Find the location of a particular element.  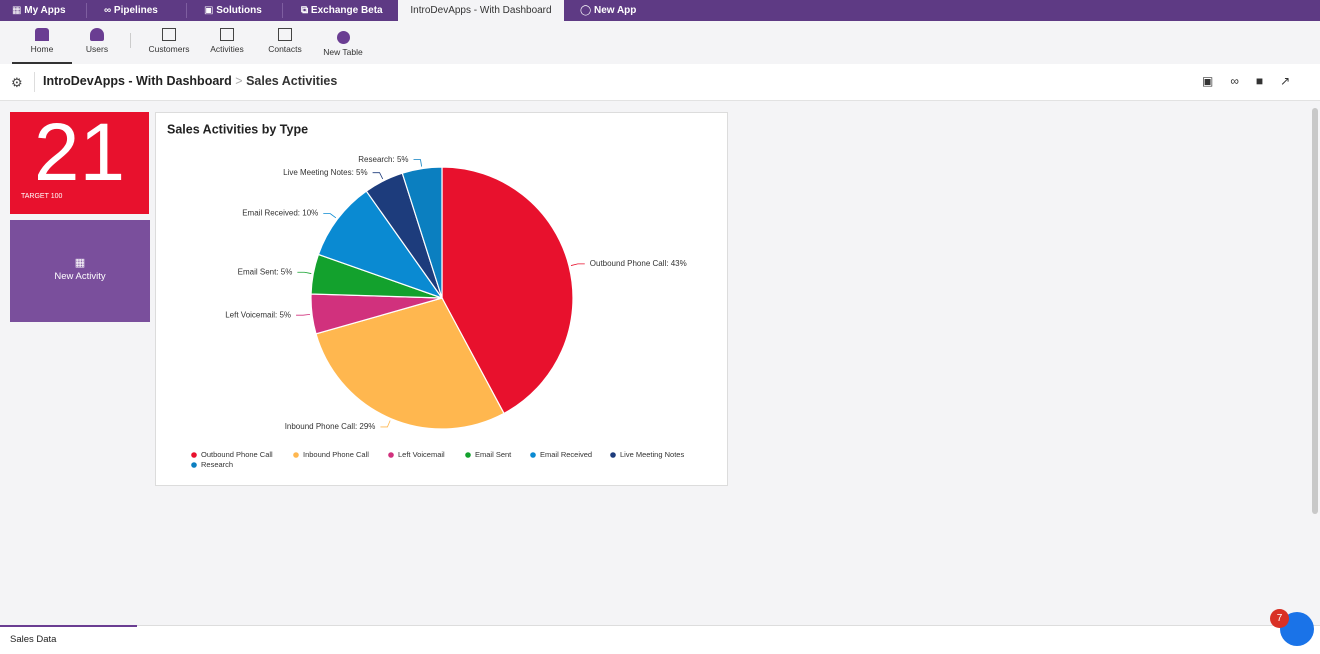

toolbar-label: Home is located at coordinates (42, 49).